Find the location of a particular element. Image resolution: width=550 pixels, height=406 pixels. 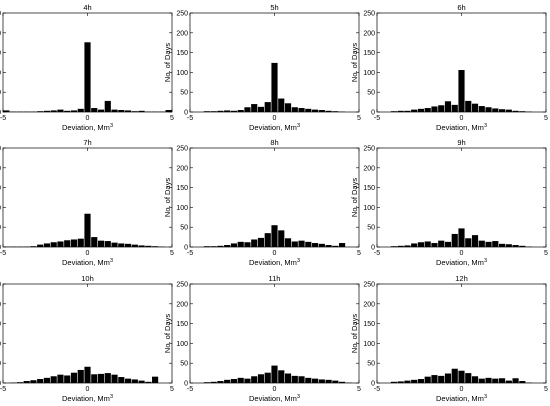

y-tick-label: 100 is located at coordinates (369, 73).